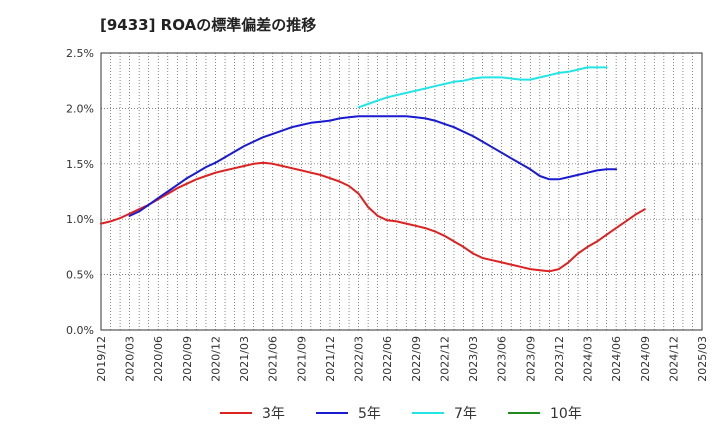 This screenshot has height=440, width=720. What do you see at coordinates (359, 359) in the screenshot?
I see `x-tick-label: 2022/03` at bounding box center [359, 359].